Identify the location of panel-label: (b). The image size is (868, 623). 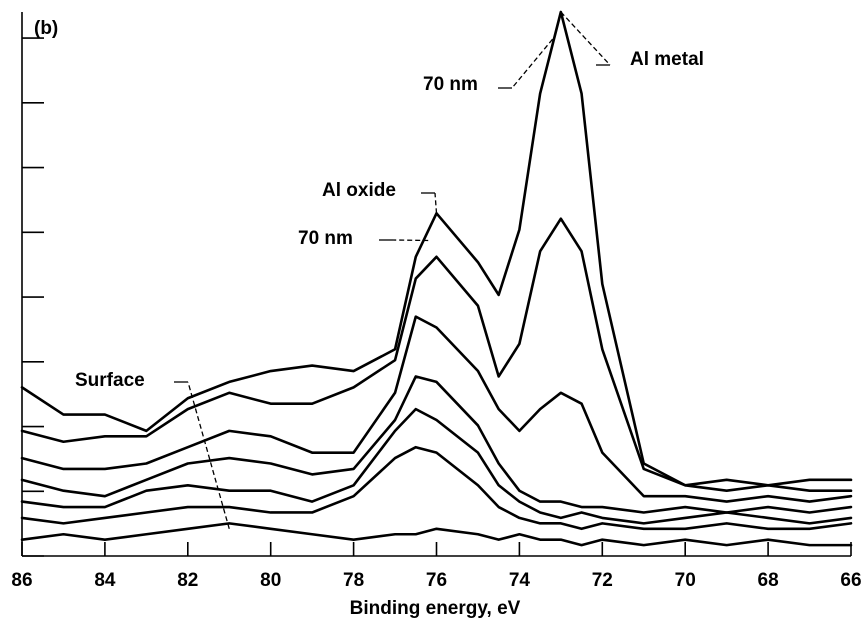
(46, 28).